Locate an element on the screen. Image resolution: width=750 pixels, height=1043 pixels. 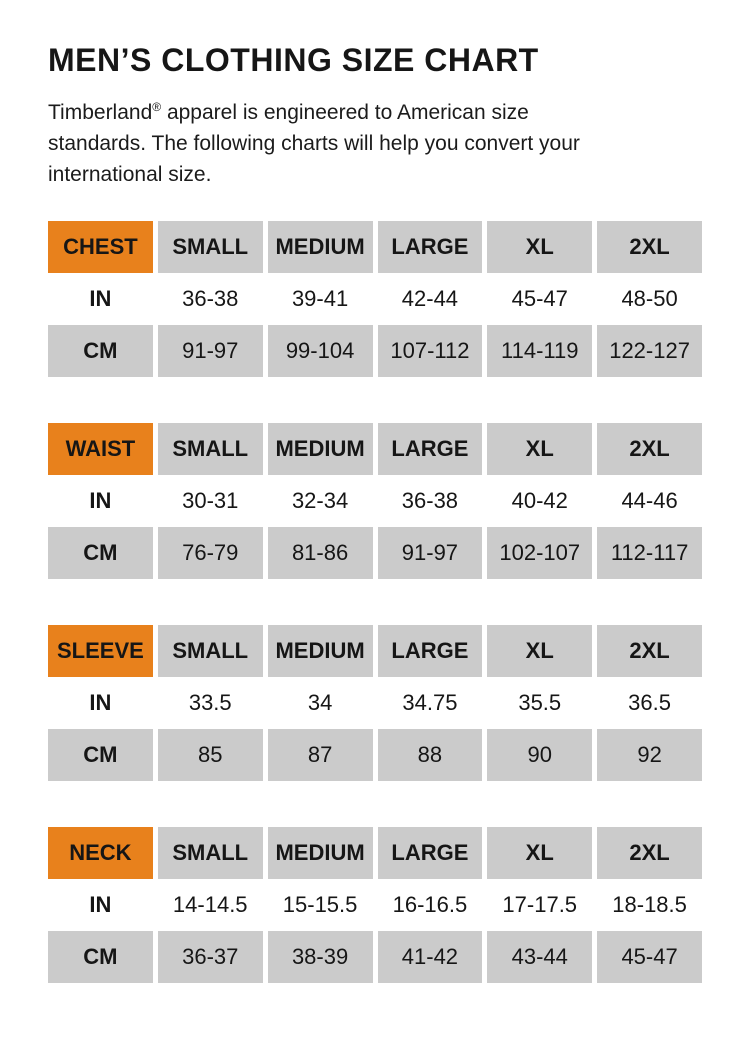
measure-header-waist: WAIST is located at coordinates (100, 449).